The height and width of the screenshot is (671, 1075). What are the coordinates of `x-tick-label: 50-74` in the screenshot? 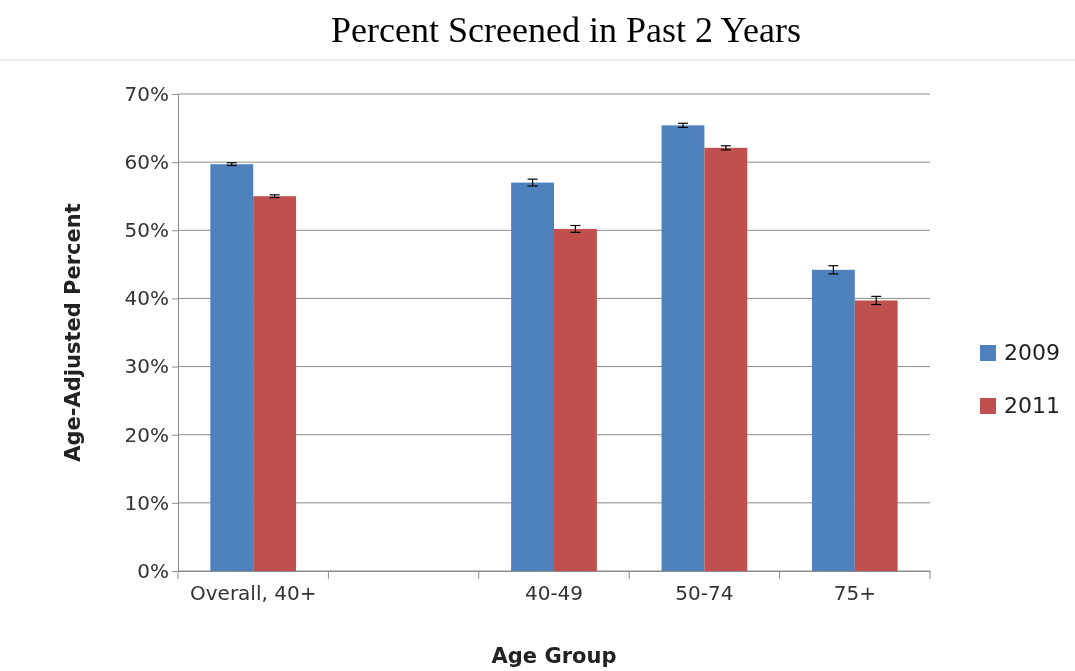 It's located at (704, 593).